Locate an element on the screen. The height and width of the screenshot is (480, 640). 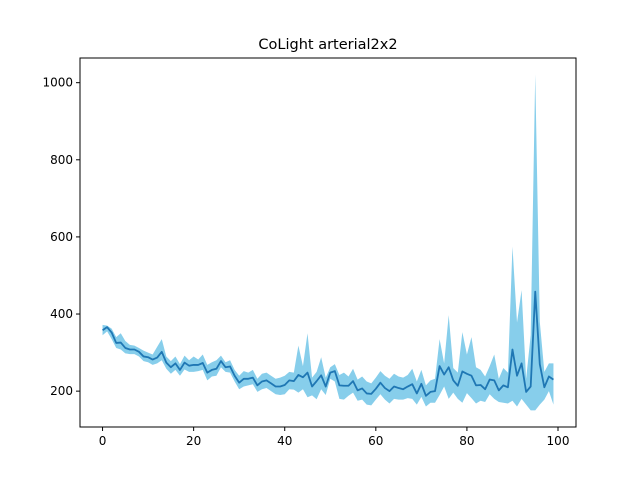
x-tick-label: 80 is located at coordinates (466, 441).